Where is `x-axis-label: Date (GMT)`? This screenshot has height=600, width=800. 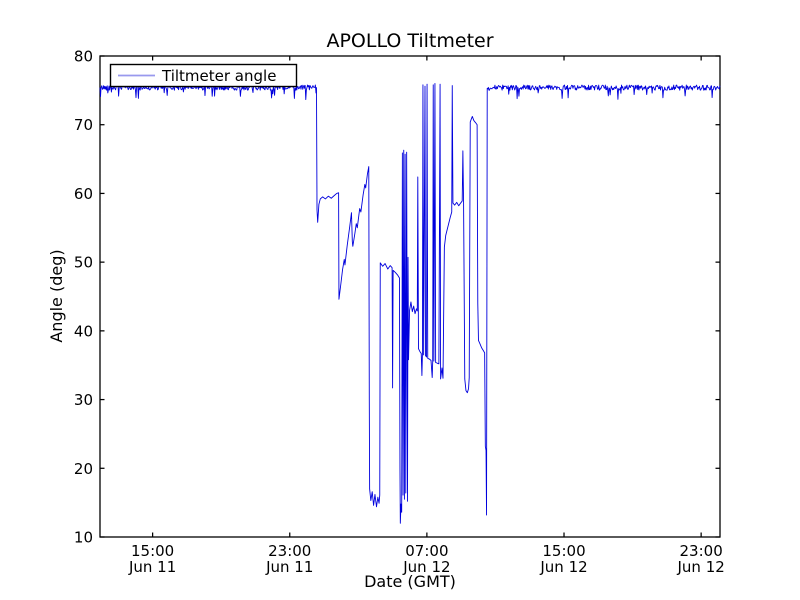
x-axis-label: Date (GMT) is located at coordinates (410, 581).